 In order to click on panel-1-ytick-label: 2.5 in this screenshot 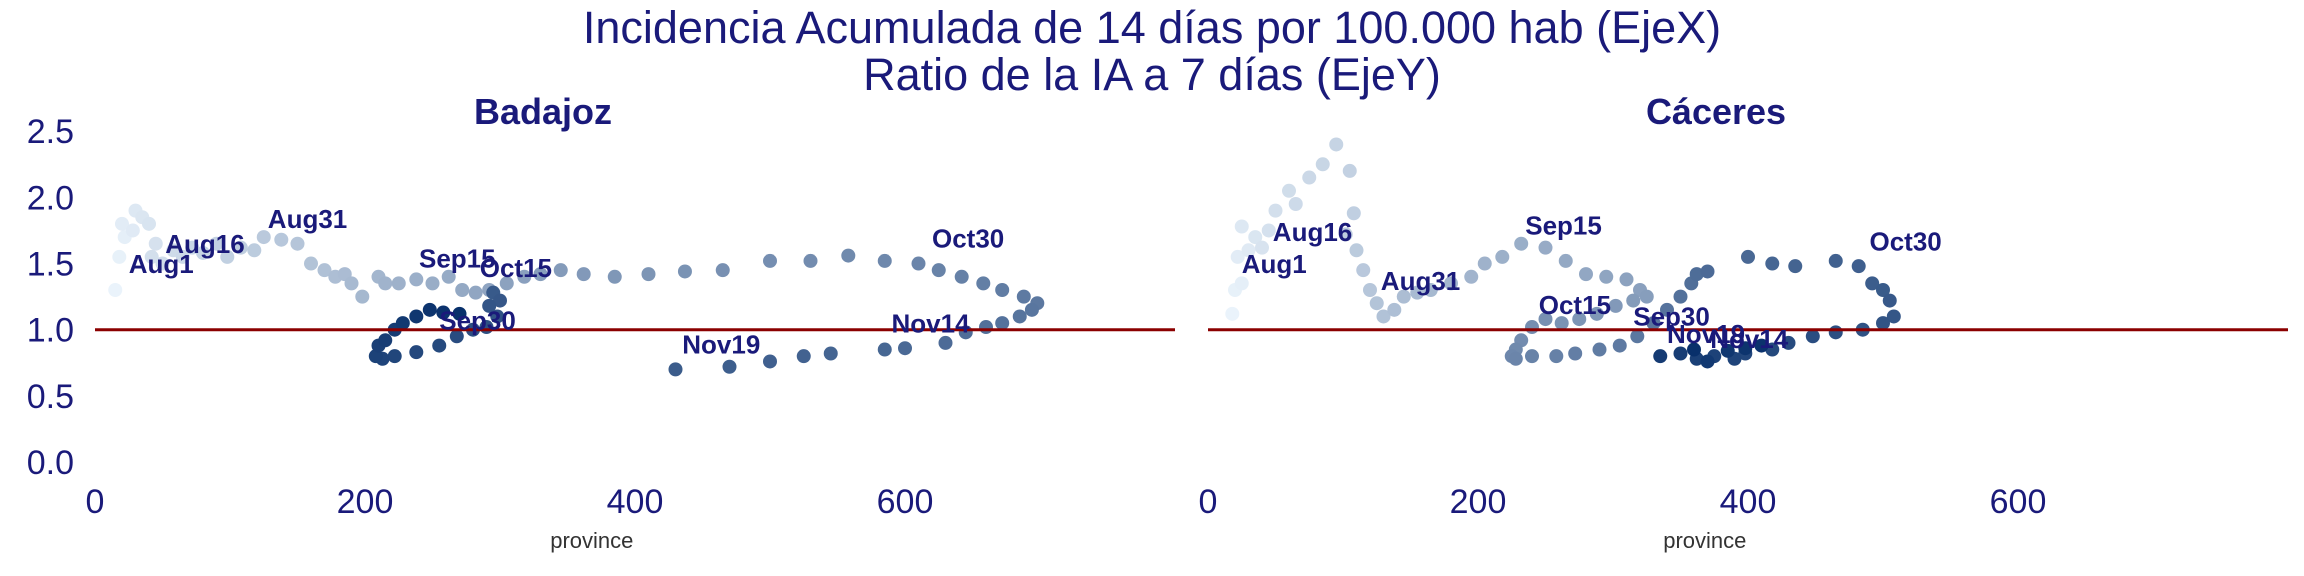, I will do `click(50, 132)`.